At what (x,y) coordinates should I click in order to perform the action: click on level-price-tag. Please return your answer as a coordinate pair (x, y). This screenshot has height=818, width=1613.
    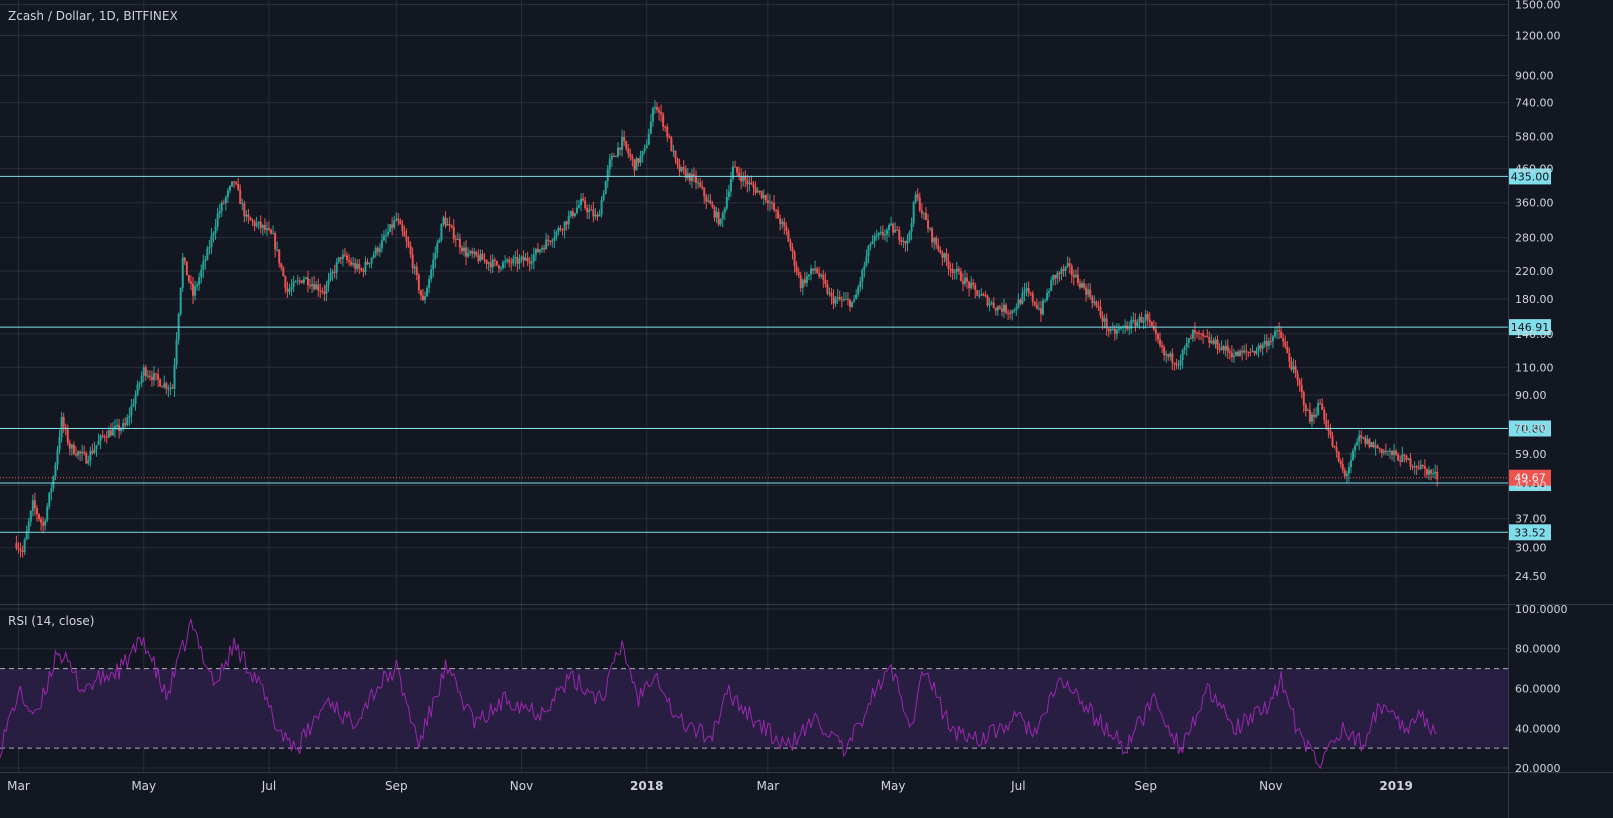
    Looking at the image, I should click on (1530, 176).